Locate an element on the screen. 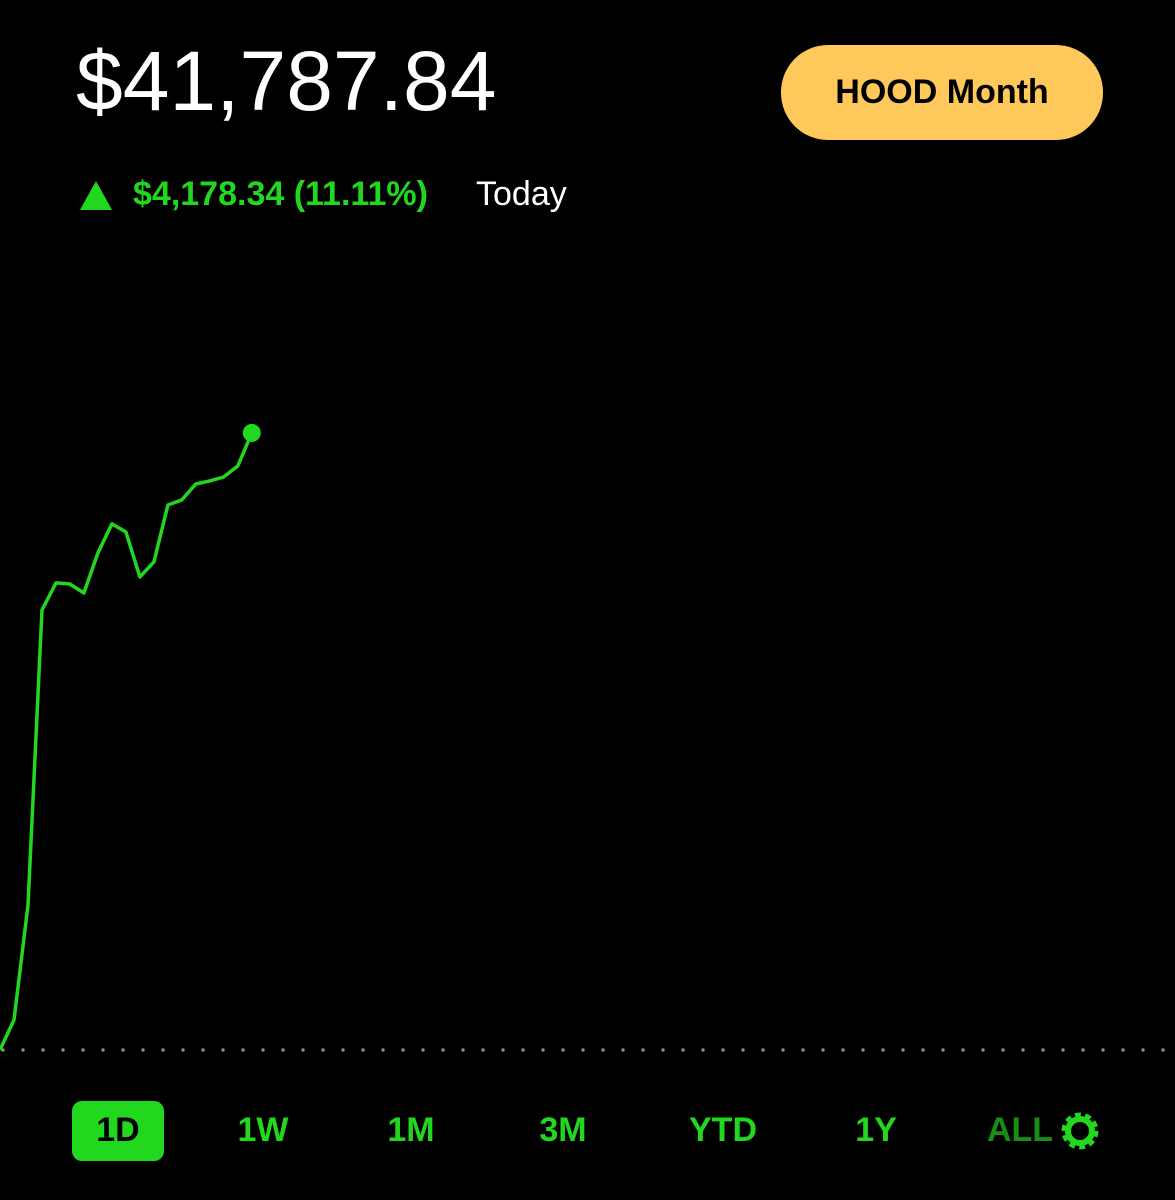 The height and width of the screenshot is (1200, 1175). range-selector: 1D 1W 1M 3M YTD 1Y ALL is located at coordinates (562, 1131).